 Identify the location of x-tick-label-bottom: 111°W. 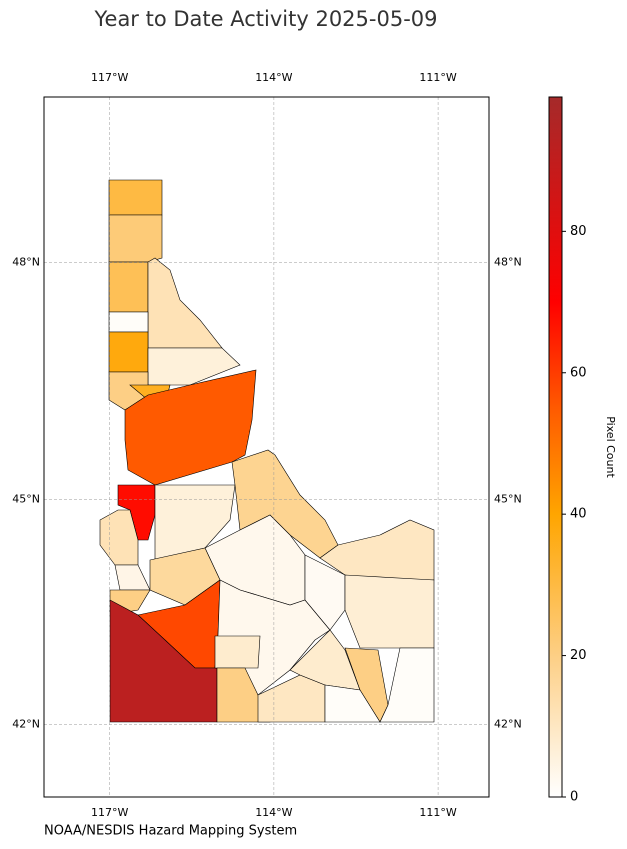
(437, 812).